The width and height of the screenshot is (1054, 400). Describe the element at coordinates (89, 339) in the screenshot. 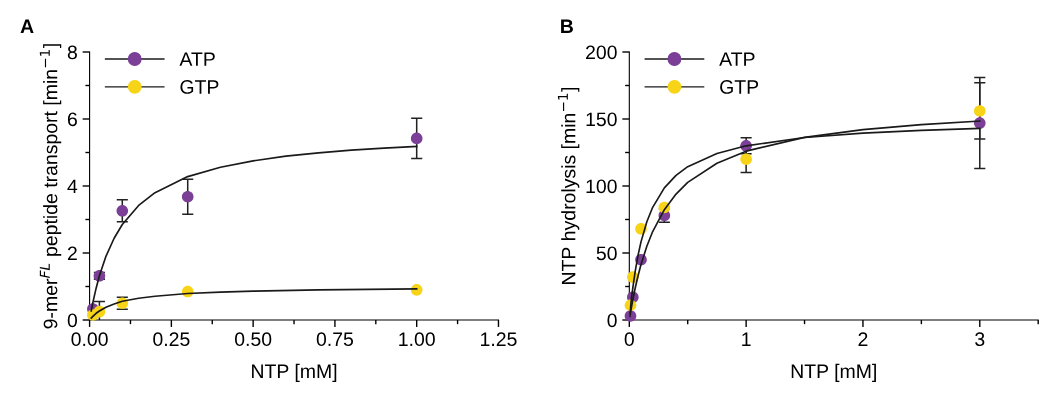

I see `x-tick-label: 0.00` at that location.